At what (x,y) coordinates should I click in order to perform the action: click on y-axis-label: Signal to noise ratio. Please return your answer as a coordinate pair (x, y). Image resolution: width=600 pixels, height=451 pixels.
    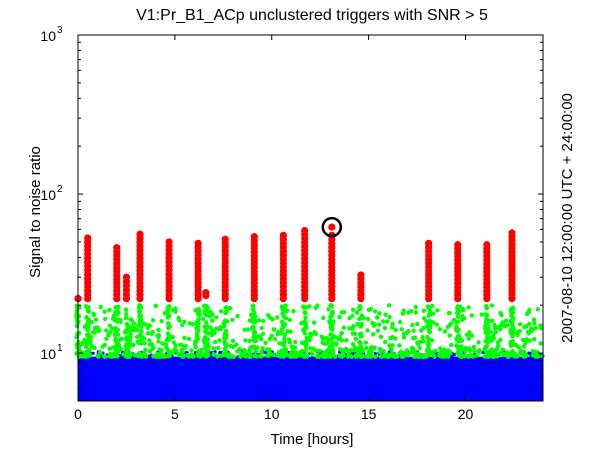
    Looking at the image, I should click on (35, 212).